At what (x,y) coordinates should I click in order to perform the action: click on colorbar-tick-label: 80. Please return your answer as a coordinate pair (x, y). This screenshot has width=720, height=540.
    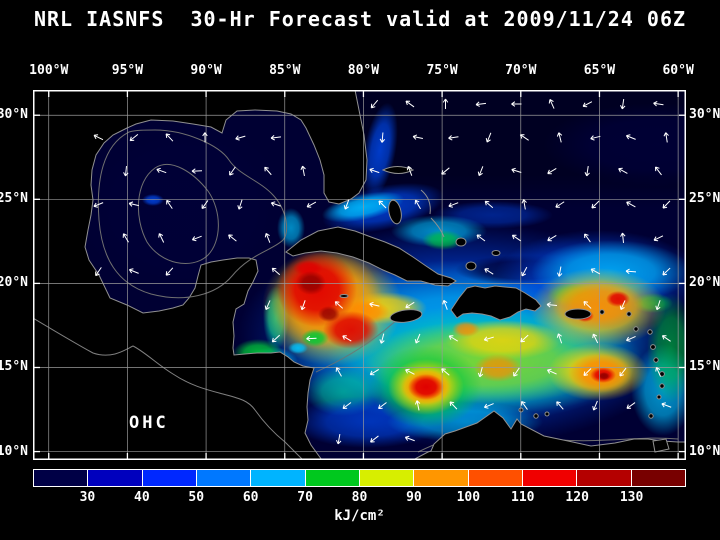
    Looking at the image, I should click on (359, 497).